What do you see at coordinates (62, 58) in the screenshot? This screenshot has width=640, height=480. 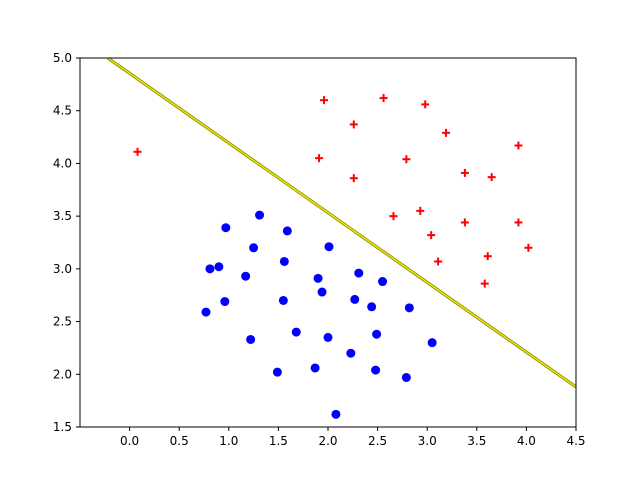 I see `y-tick-label: 5.0` at bounding box center [62, 58].